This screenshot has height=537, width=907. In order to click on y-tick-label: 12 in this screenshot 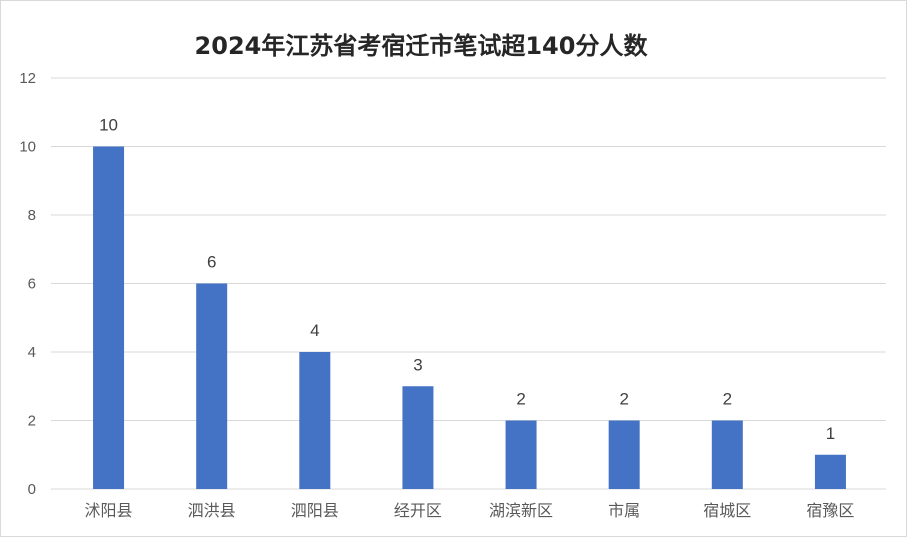, I will do `click(27, 78)`.